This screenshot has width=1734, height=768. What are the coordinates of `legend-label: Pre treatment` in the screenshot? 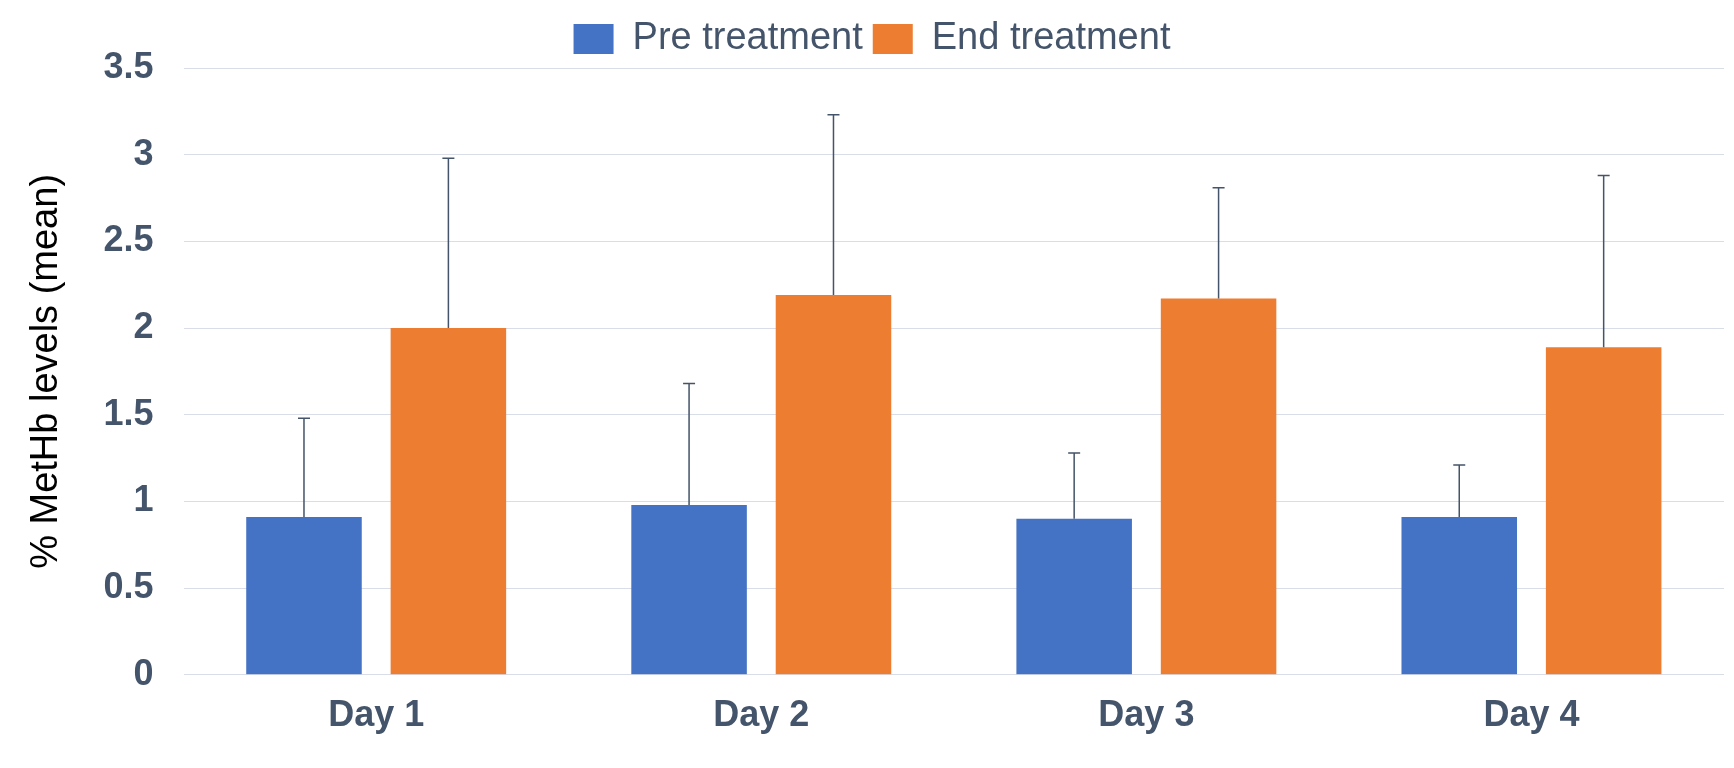 It's located at (748, 36).